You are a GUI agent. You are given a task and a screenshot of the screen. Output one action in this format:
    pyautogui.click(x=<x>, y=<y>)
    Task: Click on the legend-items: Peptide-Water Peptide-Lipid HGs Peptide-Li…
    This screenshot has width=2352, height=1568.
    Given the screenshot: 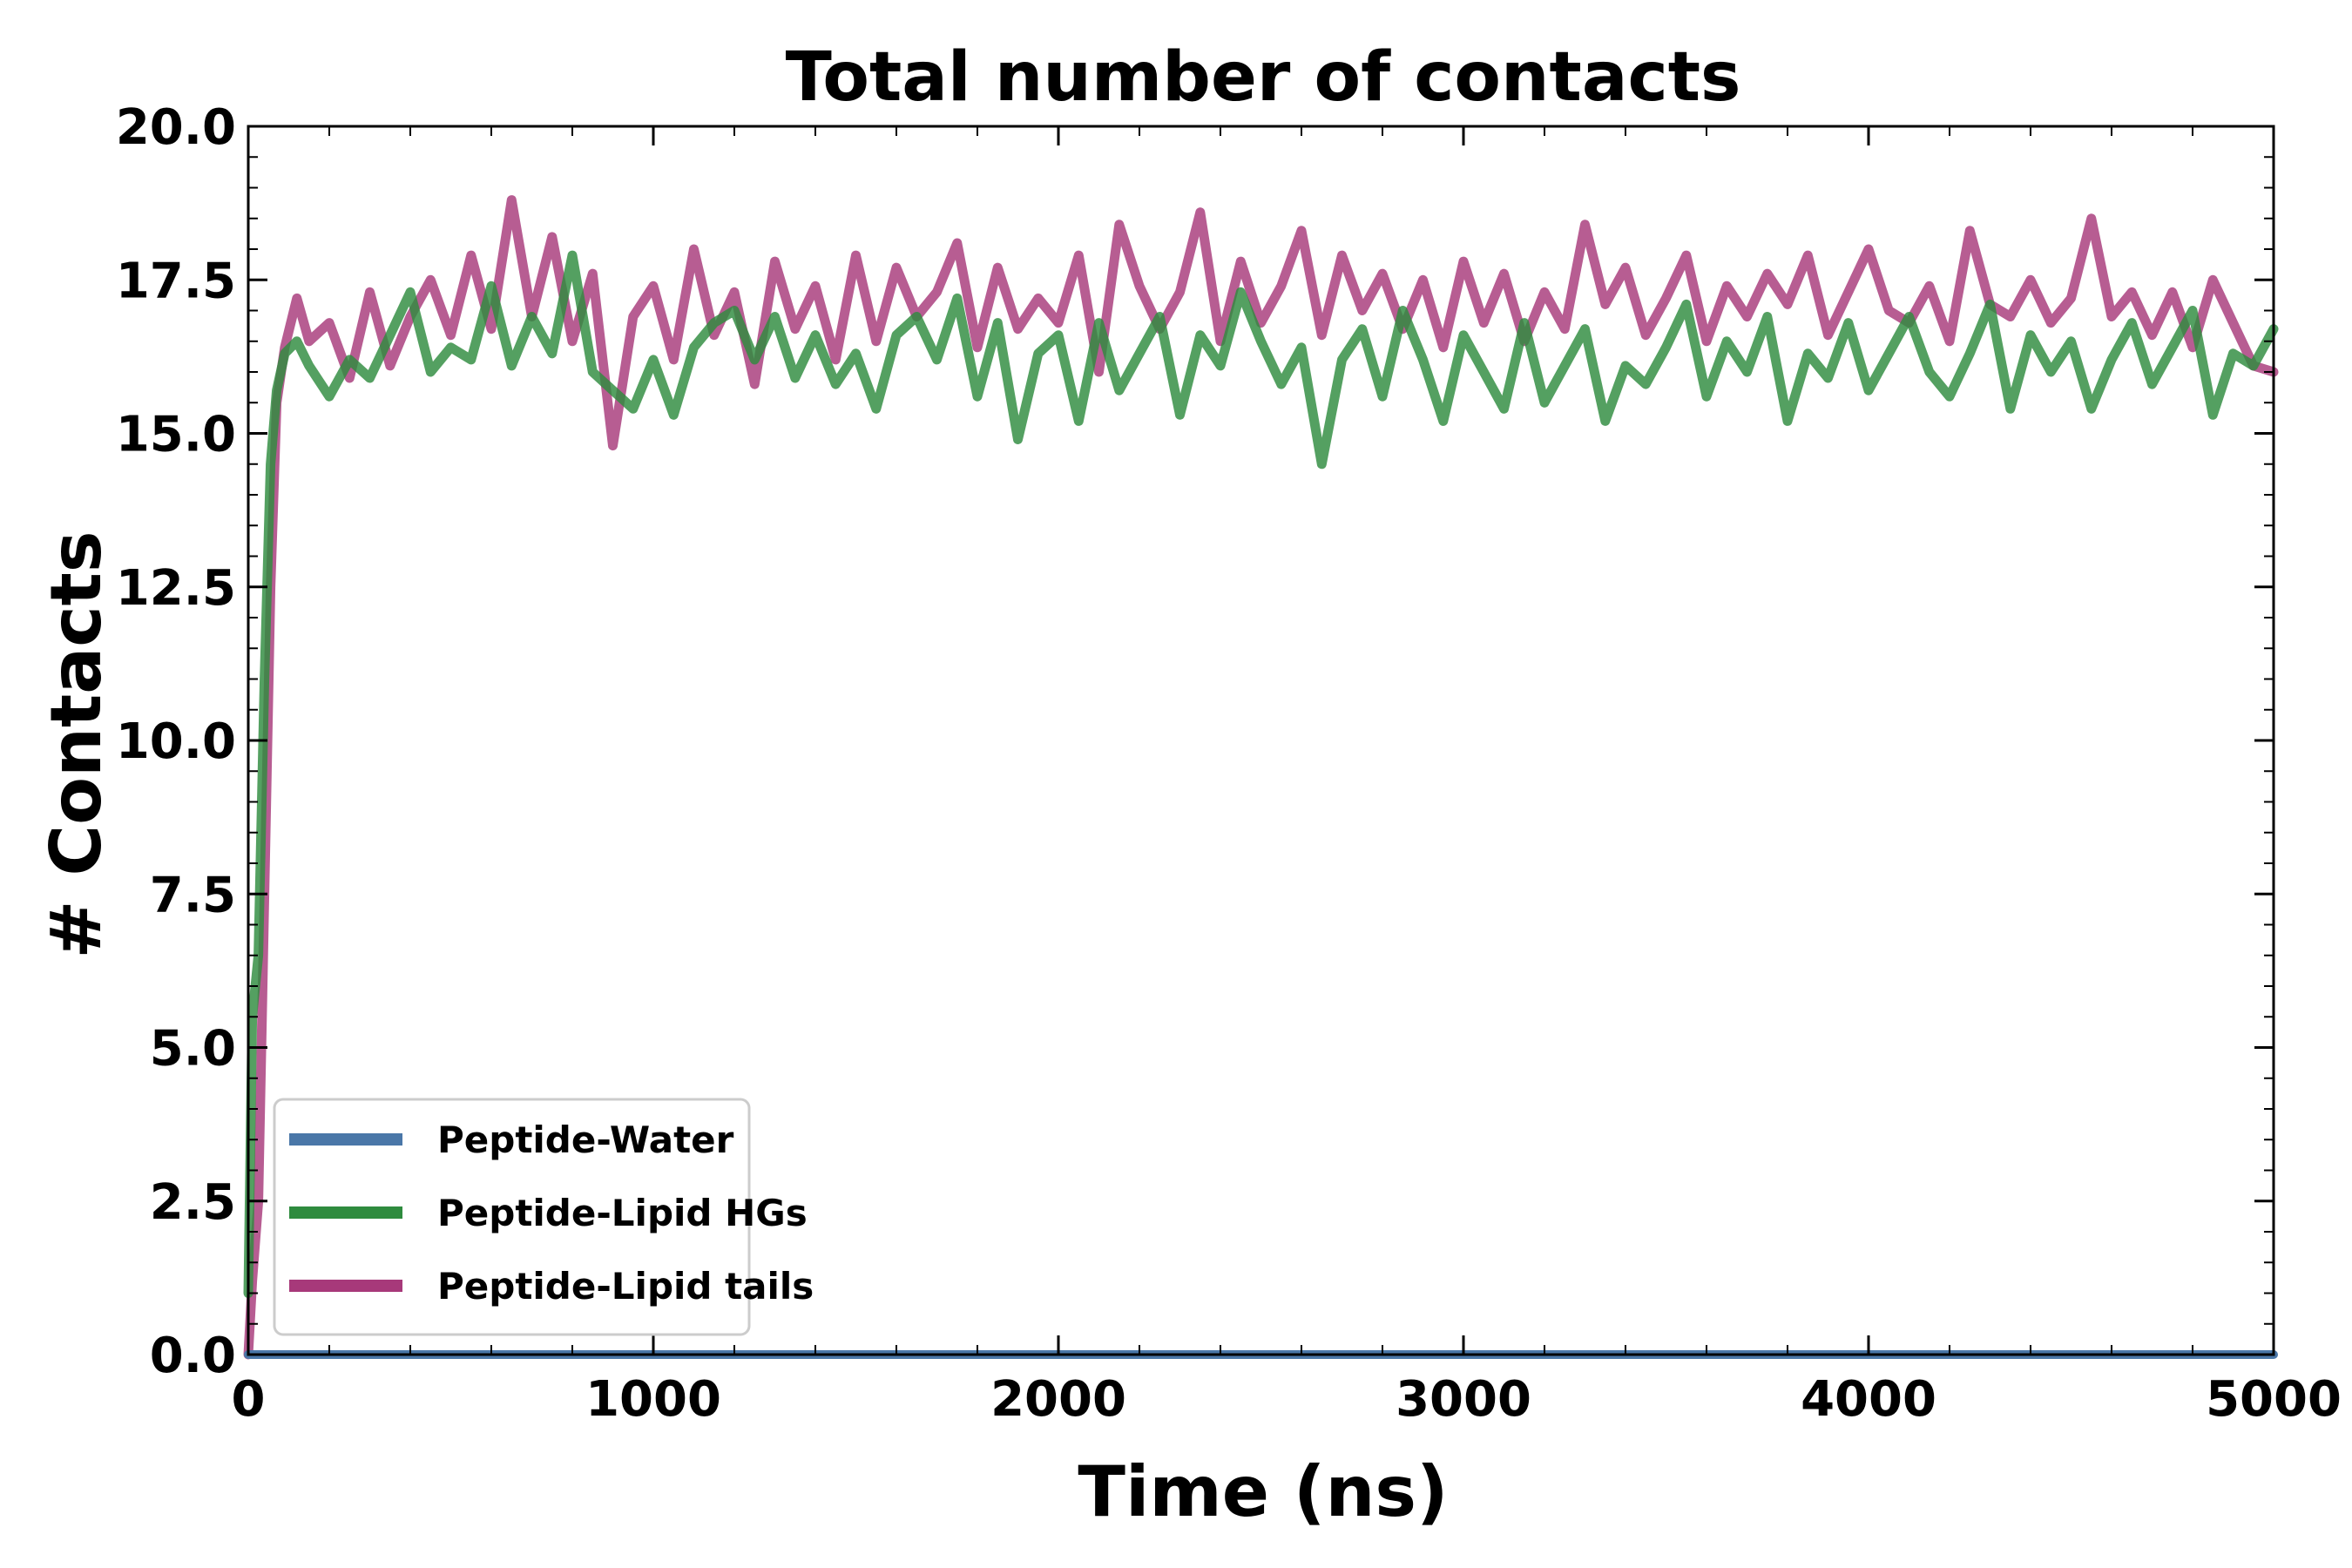 What is the action you would take?
    pyautogui.click(x=551, y=1213)
    